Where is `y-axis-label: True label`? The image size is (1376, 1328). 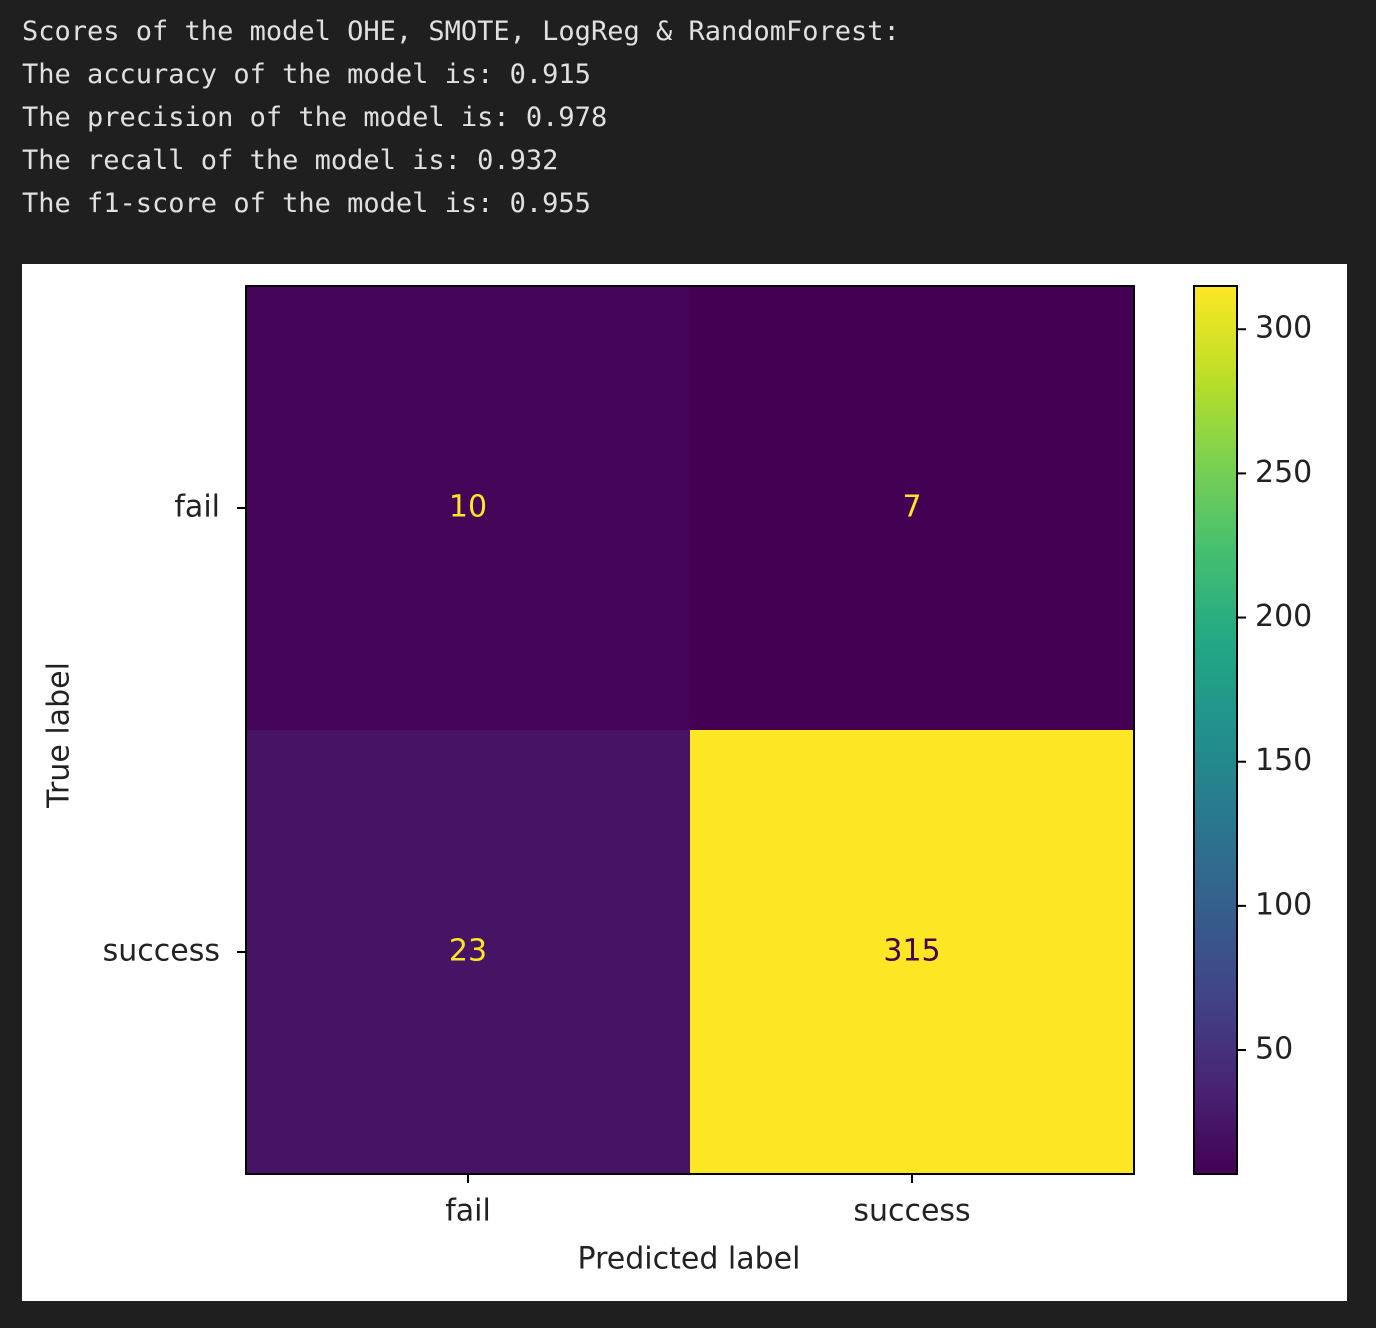
y-axis-label: True label is located at coordinates (59, 735).